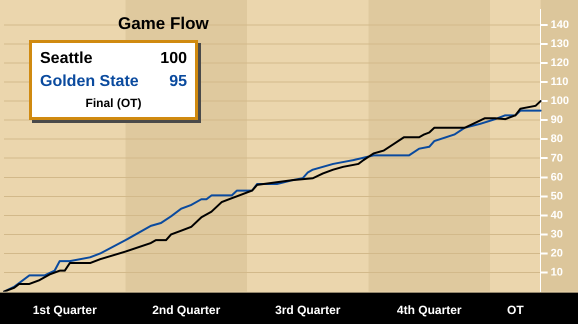  I want to click on x-tick-label: OT, so click(515, 310).